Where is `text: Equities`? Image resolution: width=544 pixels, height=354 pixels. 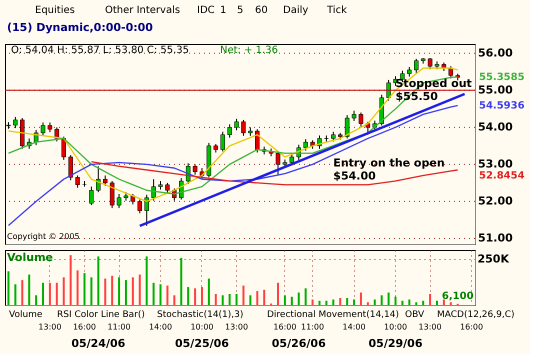
text: Equities is located at coordinates (55, 10).